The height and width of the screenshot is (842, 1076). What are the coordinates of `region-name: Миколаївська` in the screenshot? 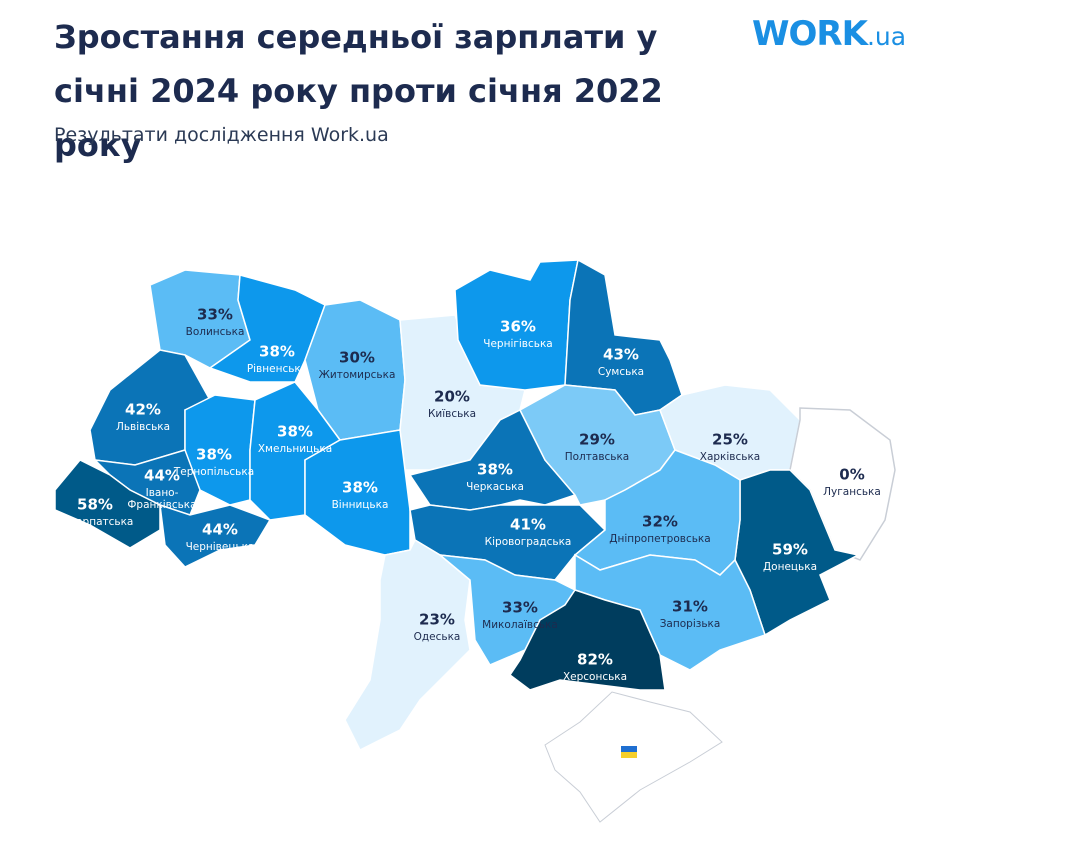 It's located at (520, 625).